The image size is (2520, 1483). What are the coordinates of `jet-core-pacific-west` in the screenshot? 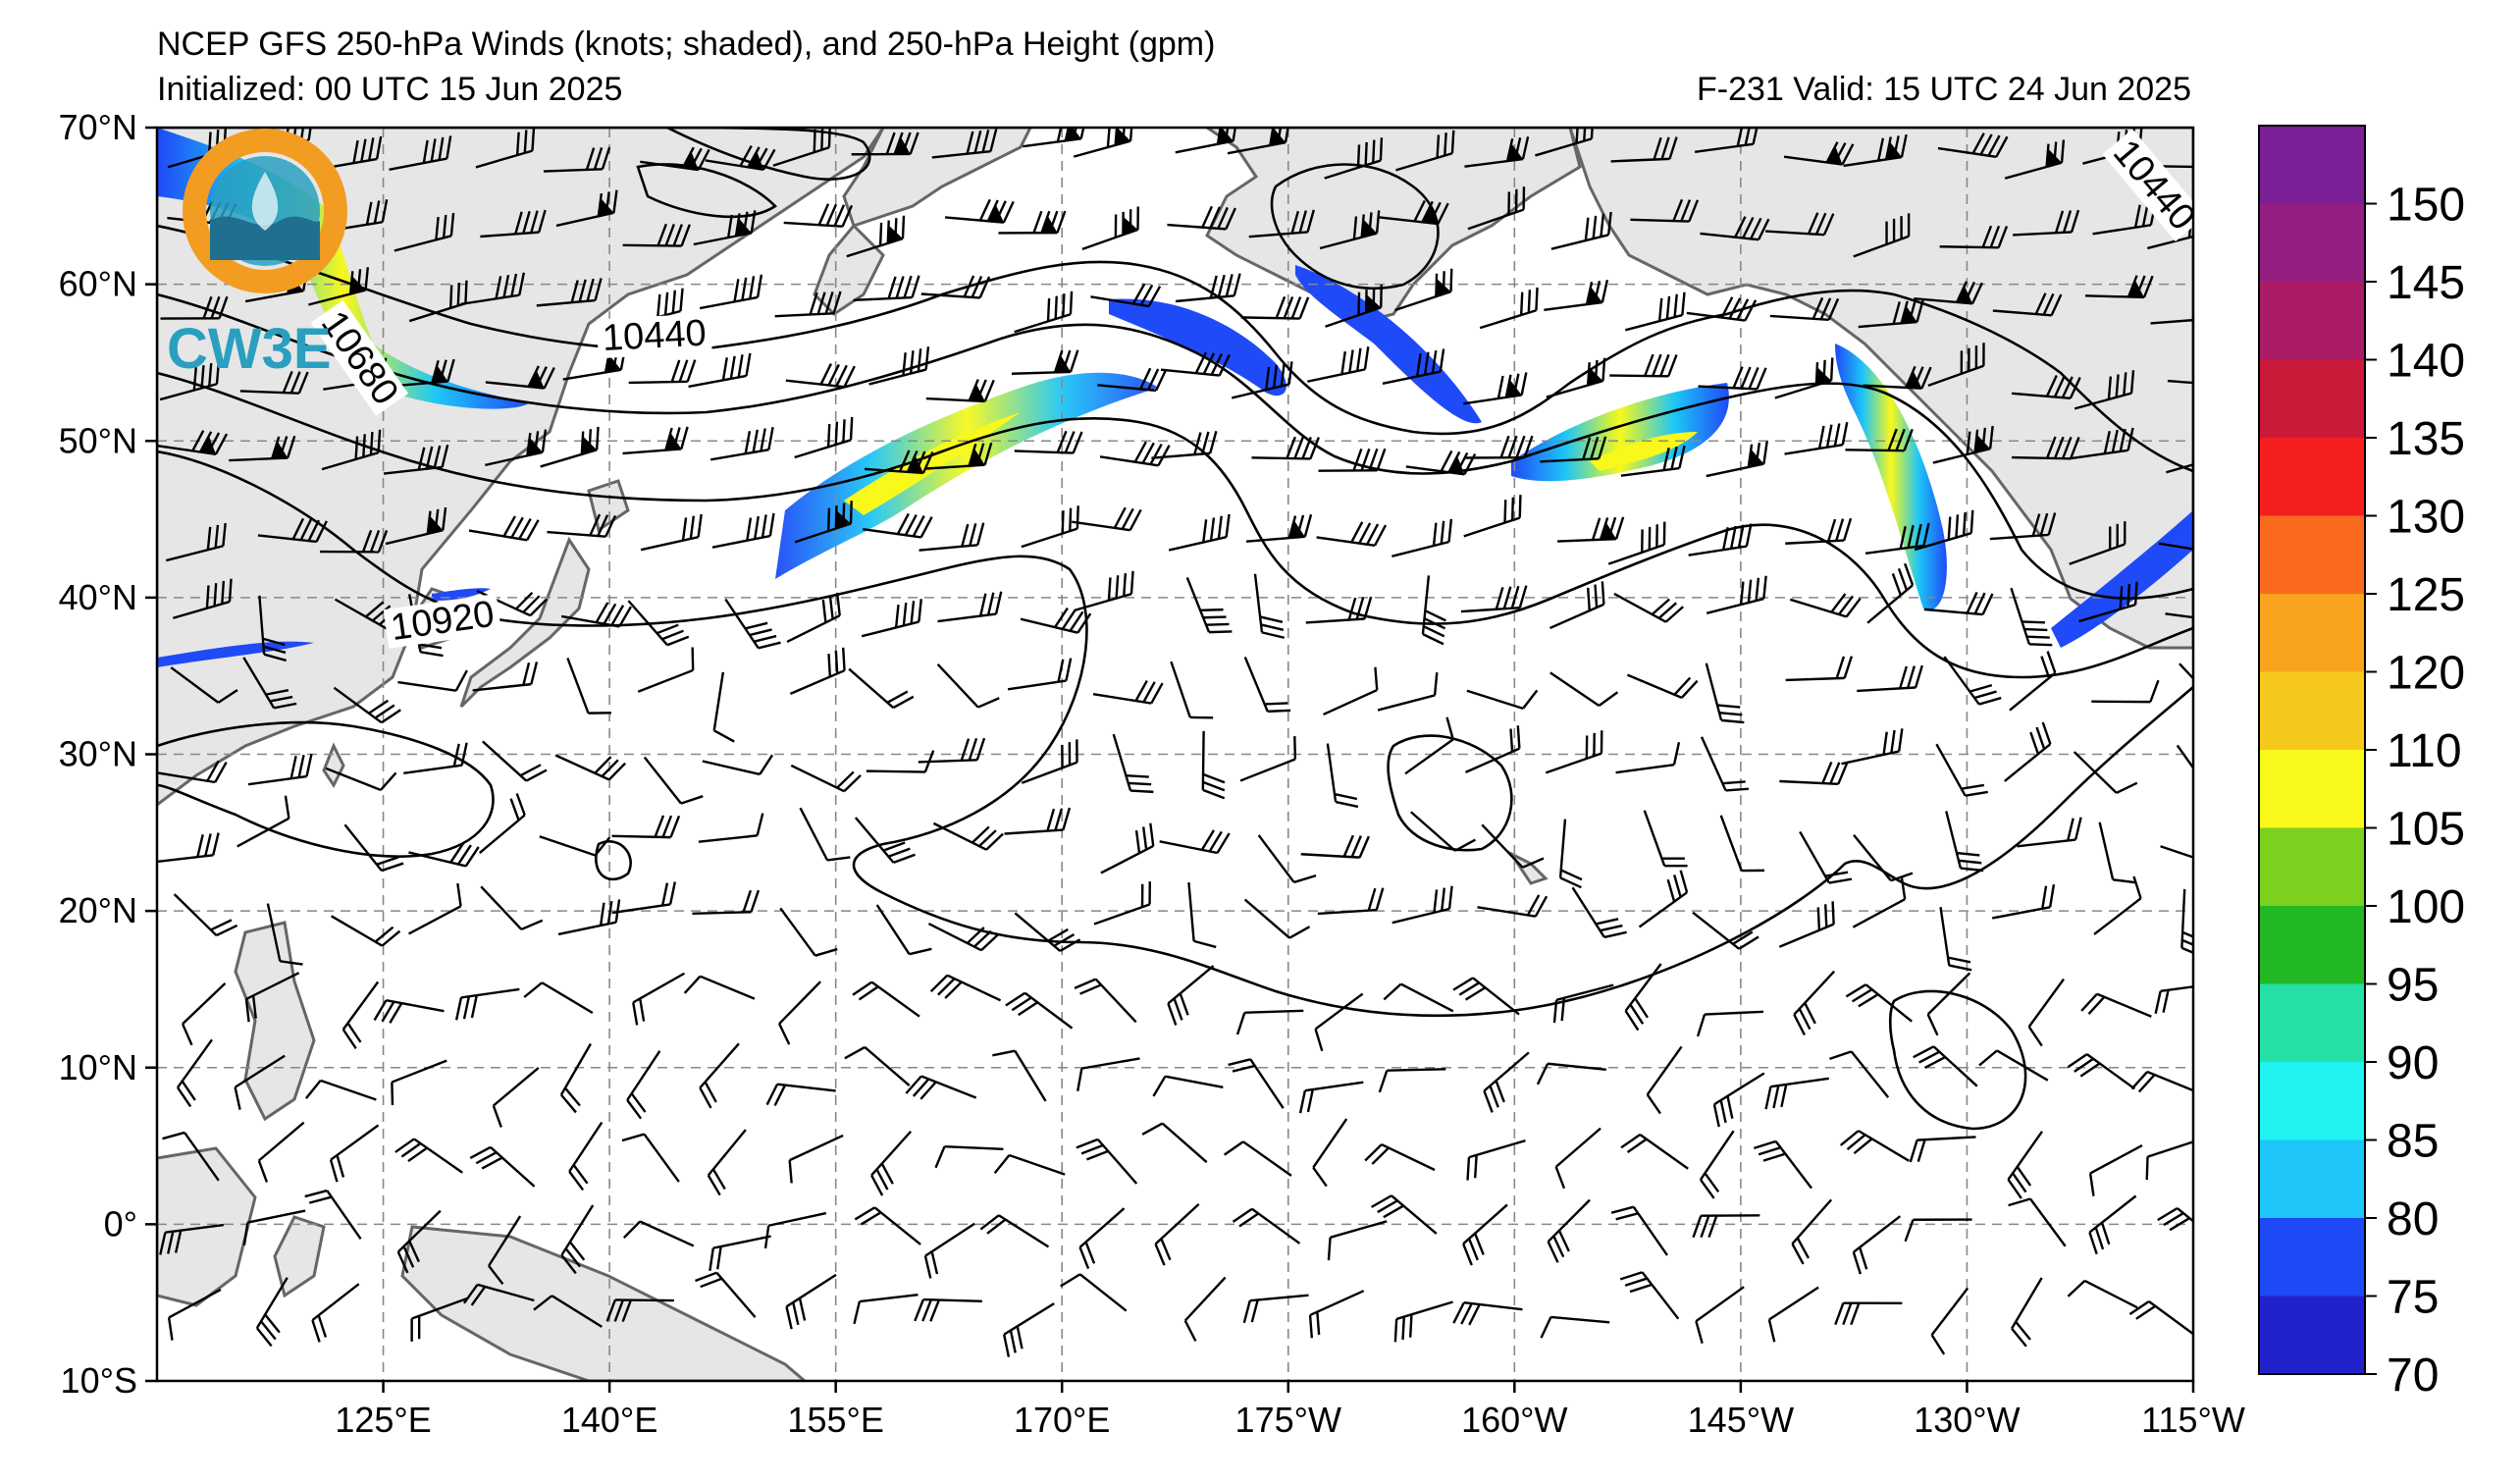 It's located at (966, 476).